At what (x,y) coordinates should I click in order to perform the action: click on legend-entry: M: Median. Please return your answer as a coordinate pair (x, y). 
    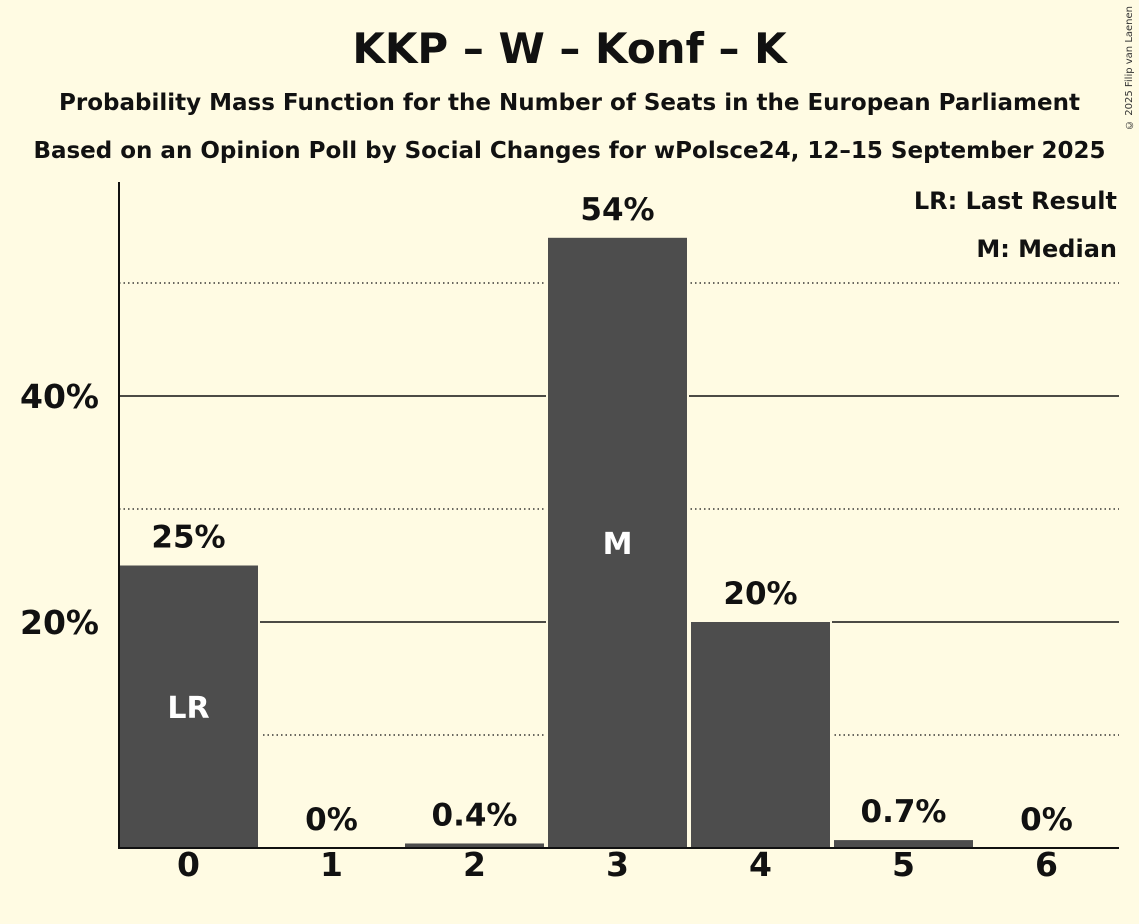
    Looking at the image, I should click on (1046, 249).